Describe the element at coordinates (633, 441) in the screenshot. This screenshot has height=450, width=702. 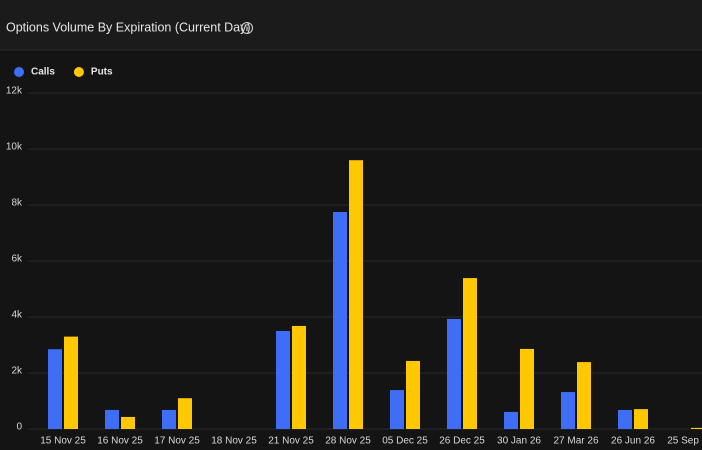
I see `x-tick-label: 26 Jun 26` at that location.